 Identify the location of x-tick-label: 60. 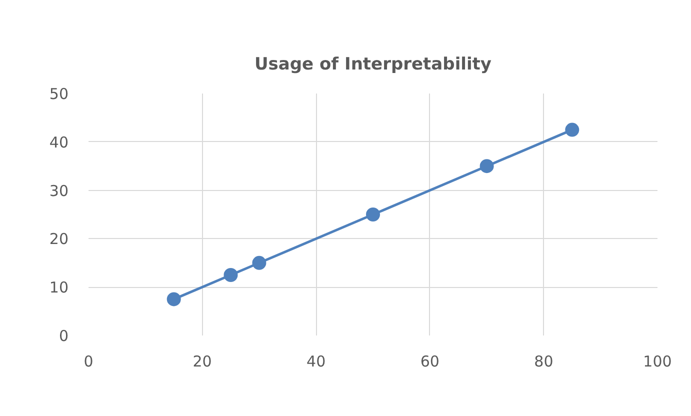
(430, 361).